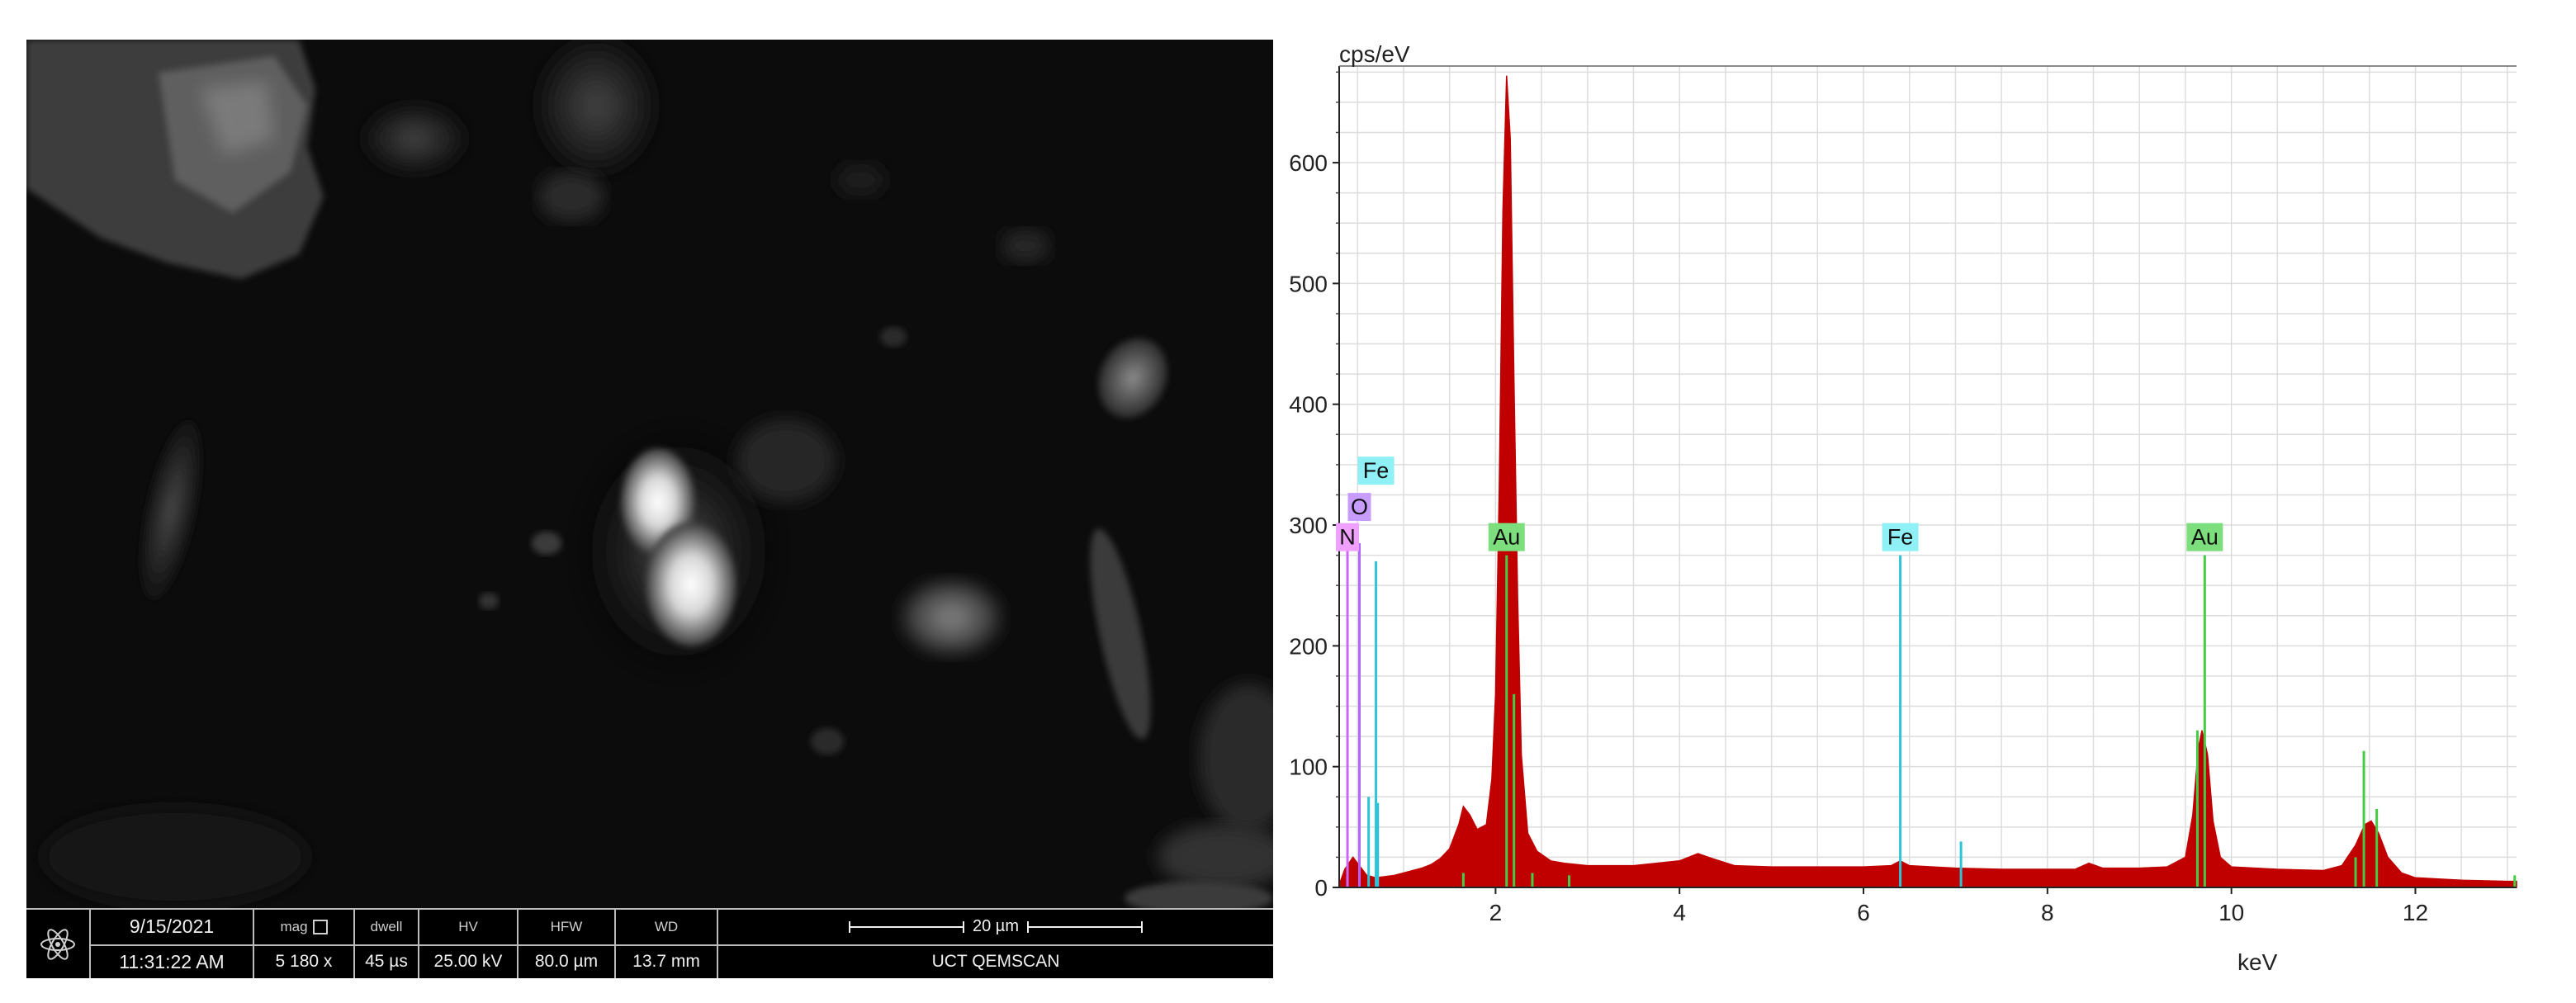 The height and width of the screenshot is (1003, 2576). I want to click on scale-bar-line-left, so click(906, 927).